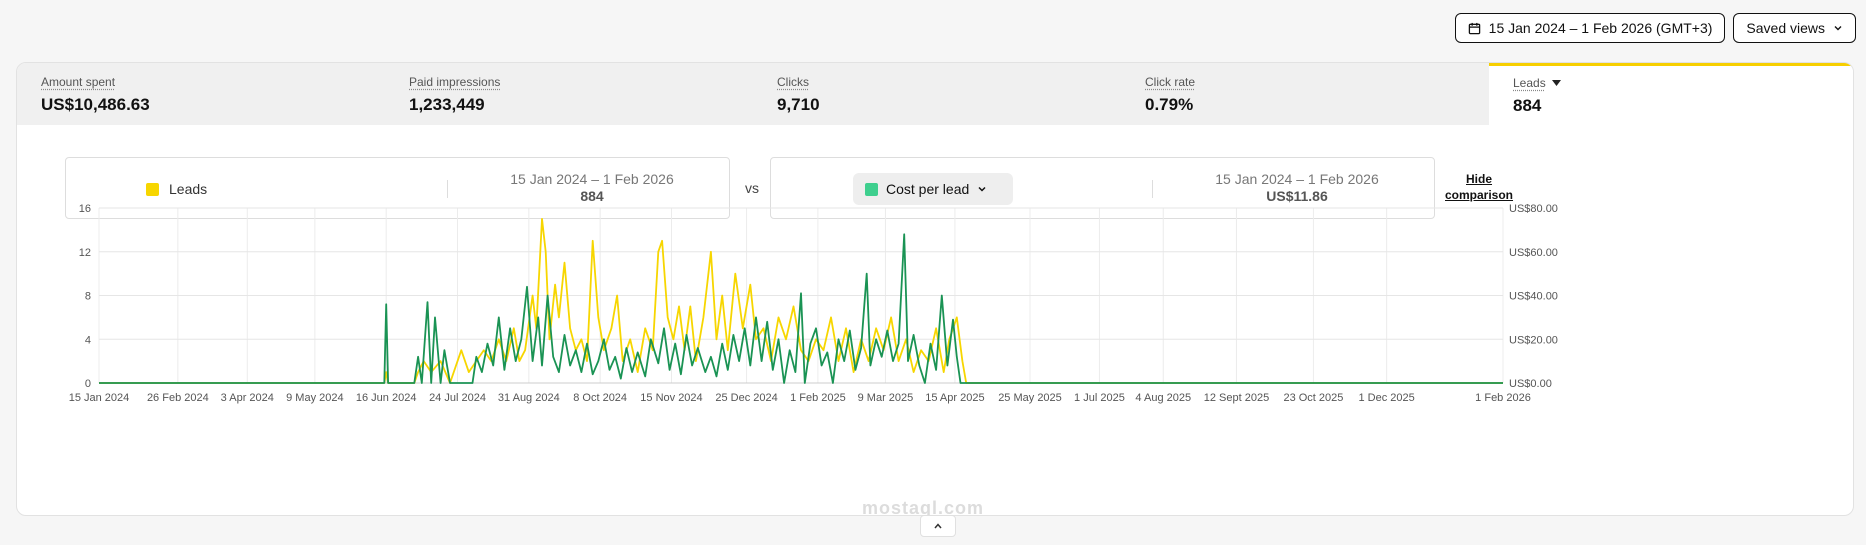  I want to click on primary-range: 15 Jan 2024 – 1 Feb 2026, so click(592, 179).